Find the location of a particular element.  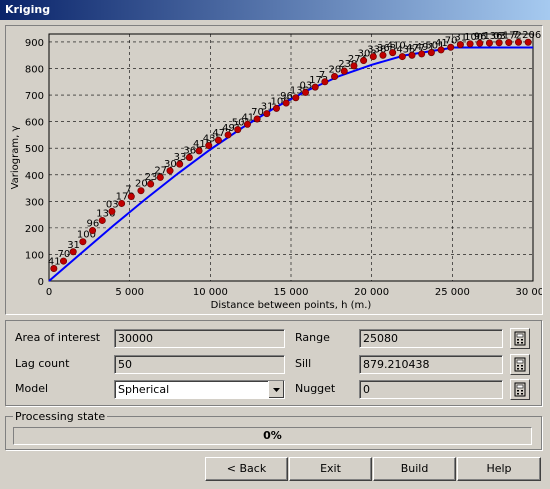

y-tick-label: 800 is located at coordinates (34, 70).